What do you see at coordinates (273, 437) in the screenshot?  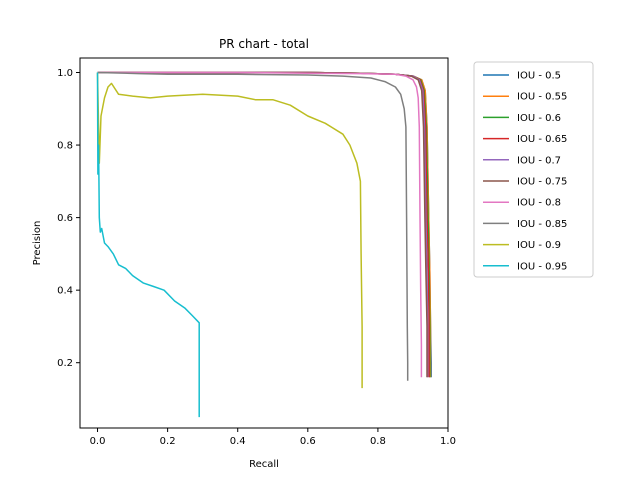 I see `x-axis-ticks: 0.0 0.2 0.4 0.6 0.8 1.0` at bounding box center [273, 437].